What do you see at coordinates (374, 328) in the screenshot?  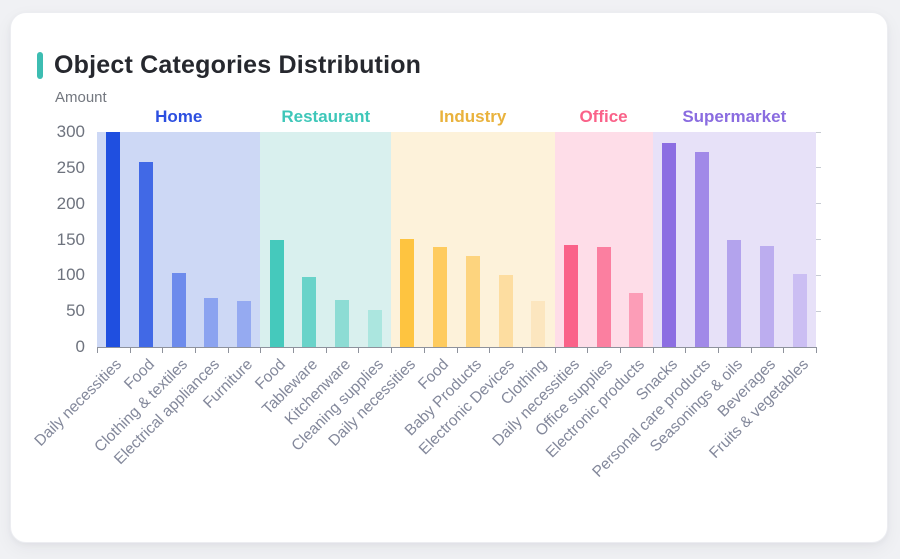 I see `bar-restaurant-cleaning-supplies` at bounding box center [374, 328].